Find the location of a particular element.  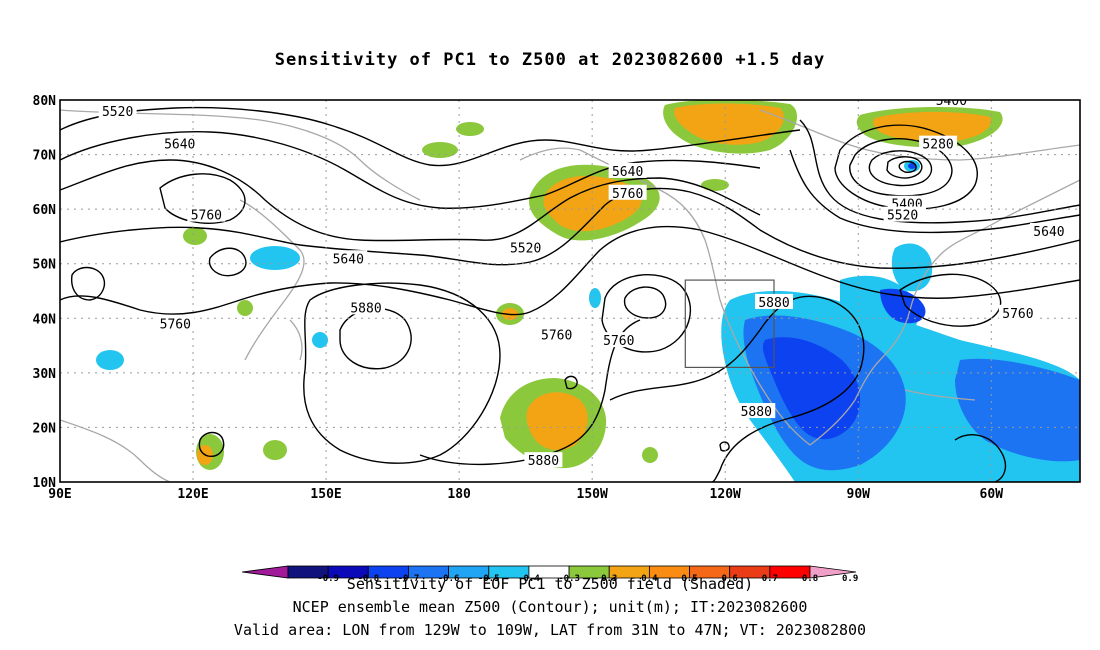

lon-tick-label: 90E is located at coordinates (59, 494).